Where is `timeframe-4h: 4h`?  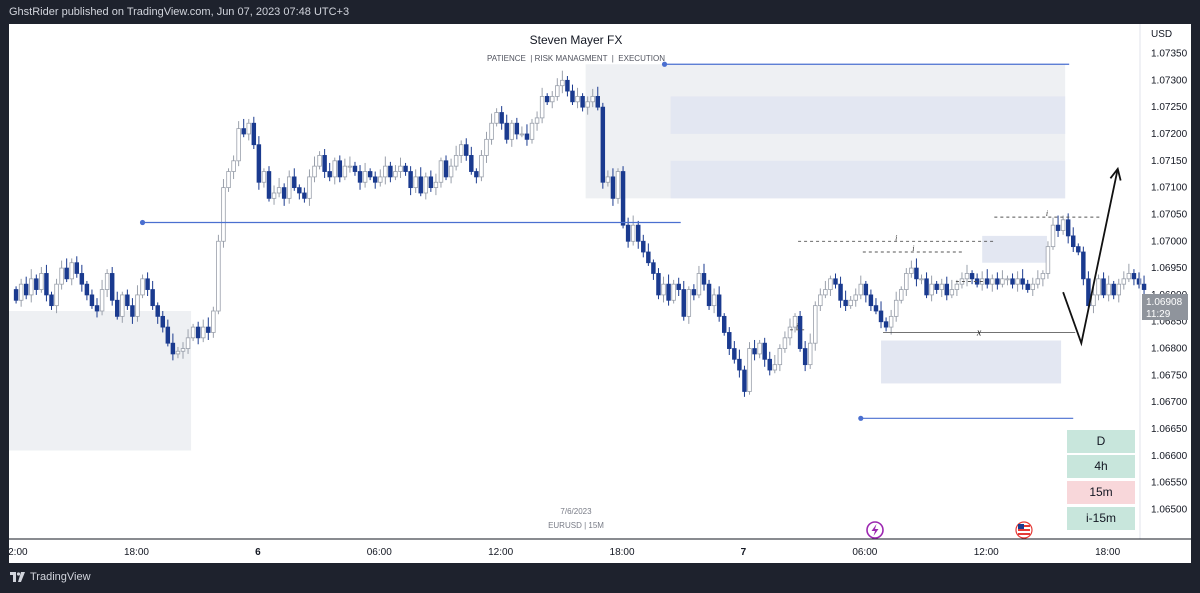
timeframe-4h: 4h is located at coordinates (1101, 466).